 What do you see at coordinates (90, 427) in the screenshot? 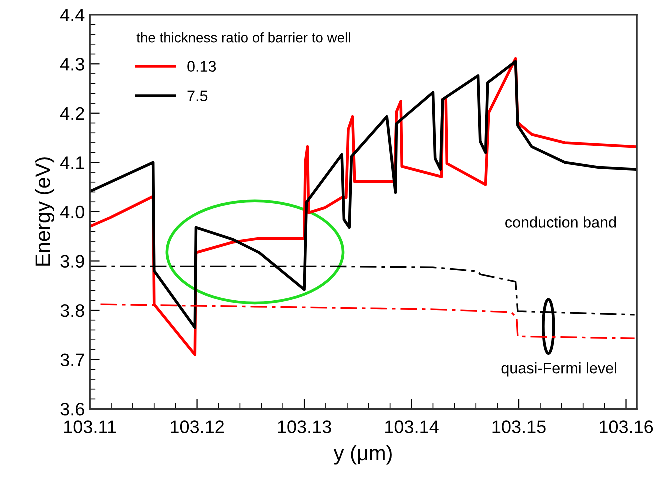
I see `x-tick-label: 103.11` at bounding box center [90, 427].